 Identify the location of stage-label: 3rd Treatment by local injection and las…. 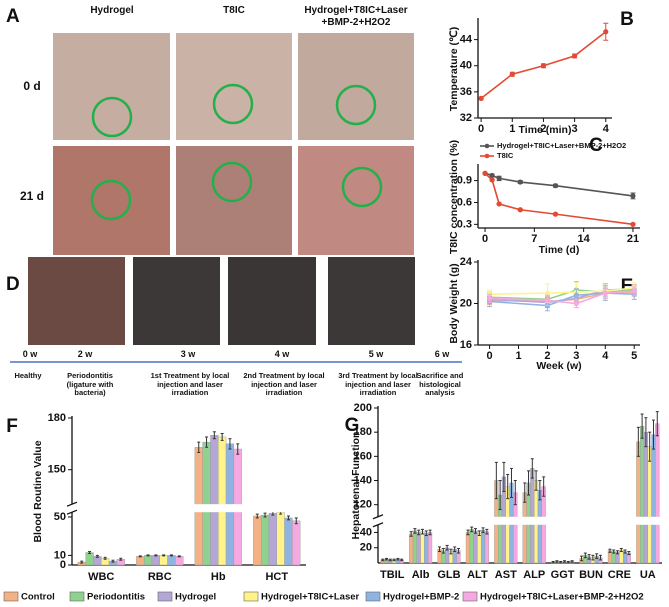
(378, 384).